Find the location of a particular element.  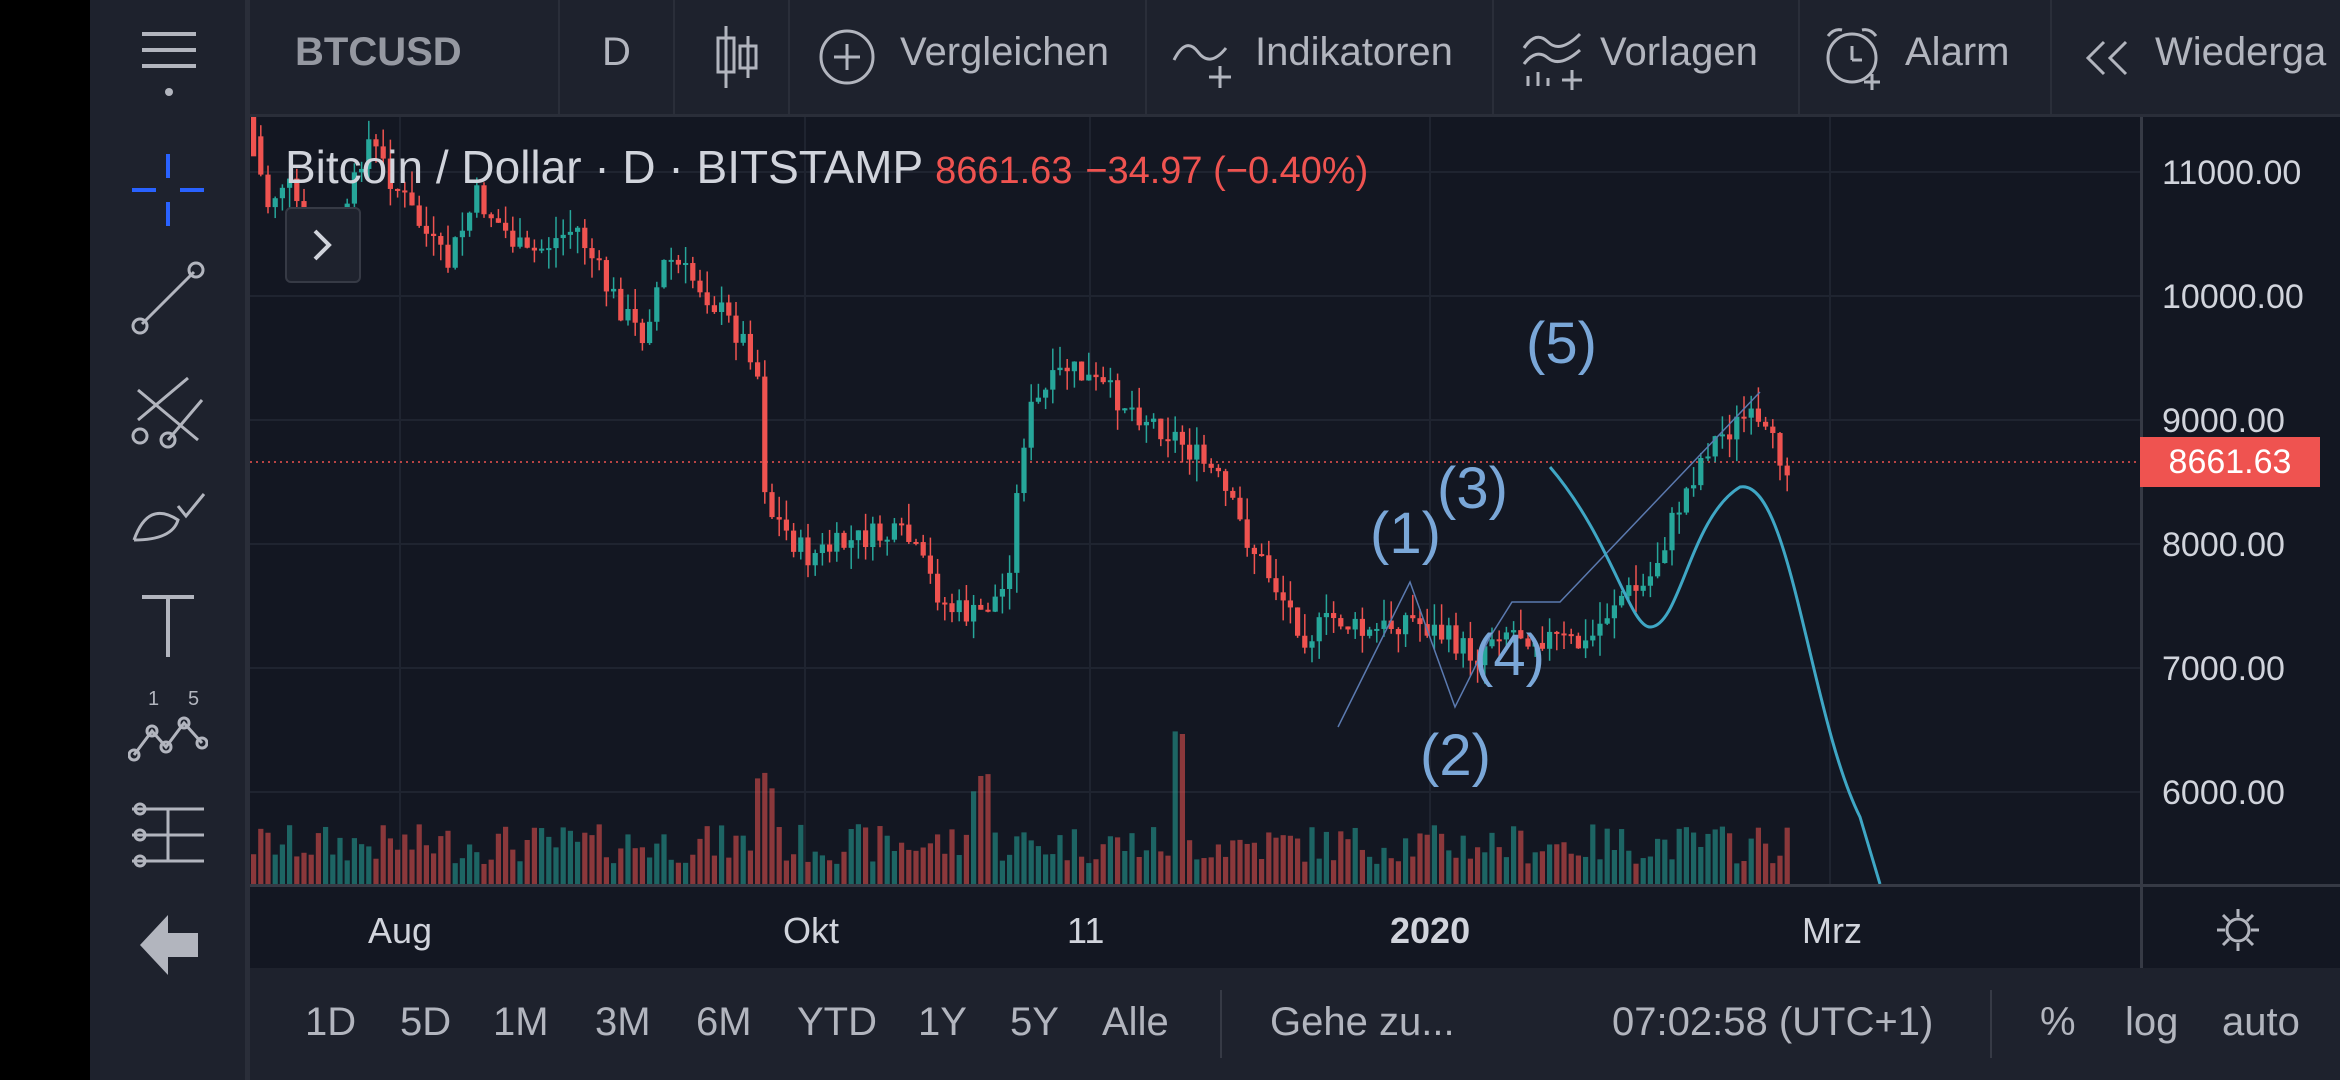

range-5y: 5Y is located at coordinates (1034, 1022).